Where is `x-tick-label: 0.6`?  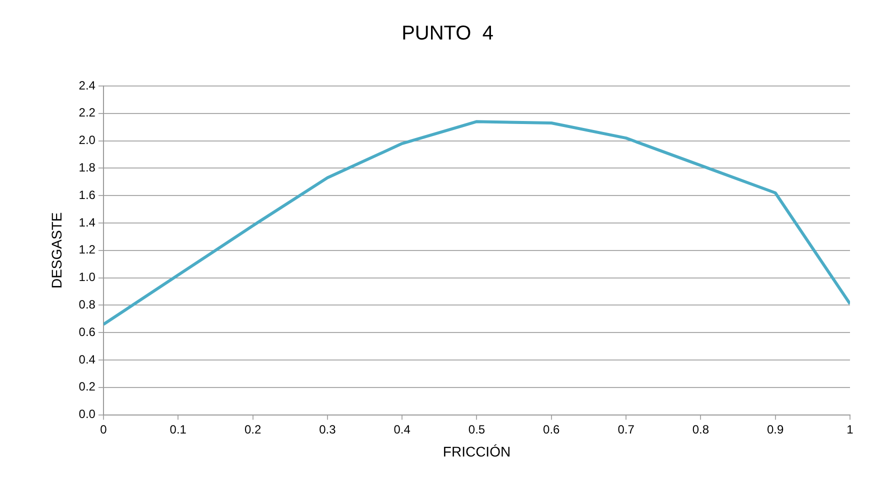
x-tick-label: 0.6 is located at coordinates (551, 429).